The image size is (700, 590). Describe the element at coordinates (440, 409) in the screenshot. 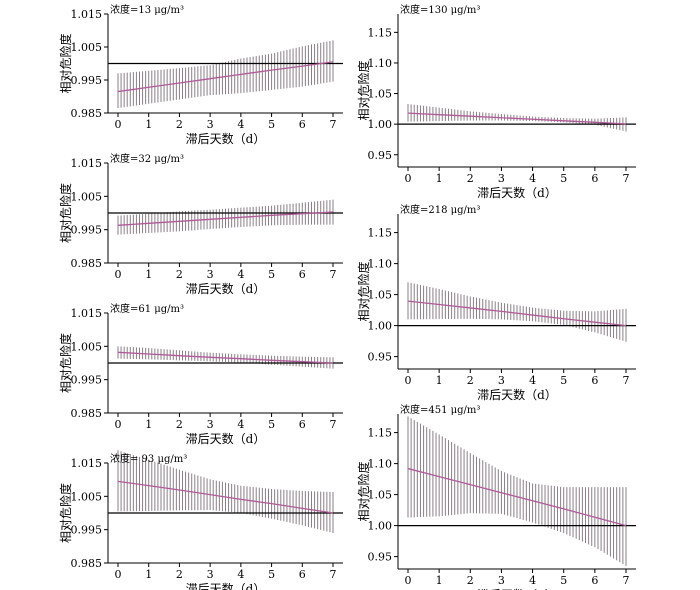

I see `concentration-label: 浓度=451 μg/m³` at that location.